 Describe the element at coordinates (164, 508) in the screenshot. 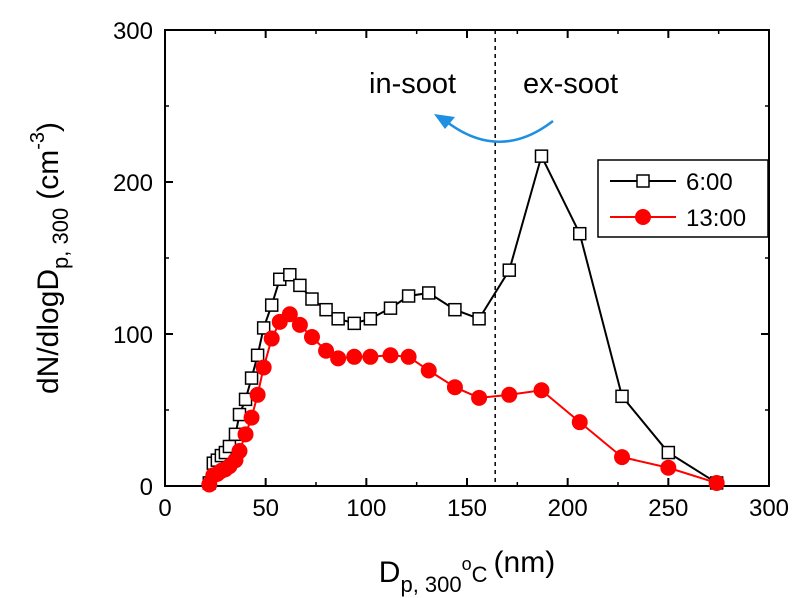

I see `x-tick-label: 0` at that location.